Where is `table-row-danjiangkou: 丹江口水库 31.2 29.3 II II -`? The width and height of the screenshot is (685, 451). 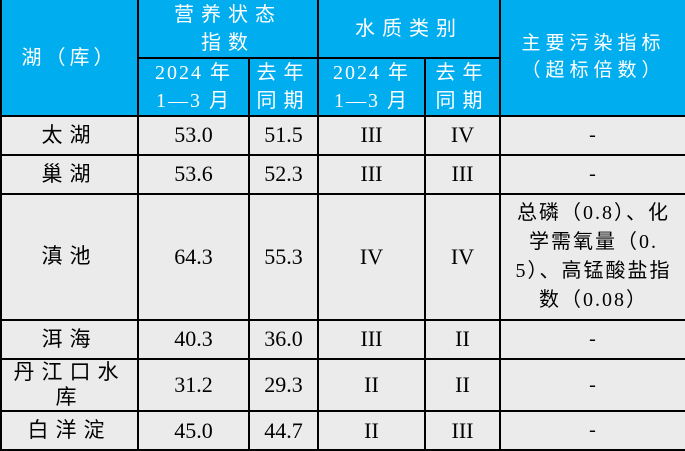
table-row-danjiangkou: 丹江口水库 31.2 29.3 II II - is located at coordinates (342, 385).